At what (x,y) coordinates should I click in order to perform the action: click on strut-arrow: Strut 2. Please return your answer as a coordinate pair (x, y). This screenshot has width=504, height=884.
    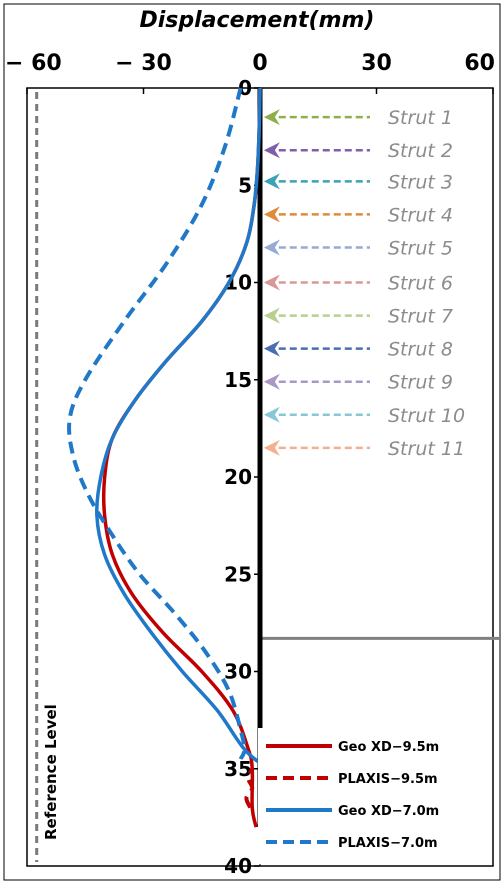
    Looking at the image, I should click on (358, 151).